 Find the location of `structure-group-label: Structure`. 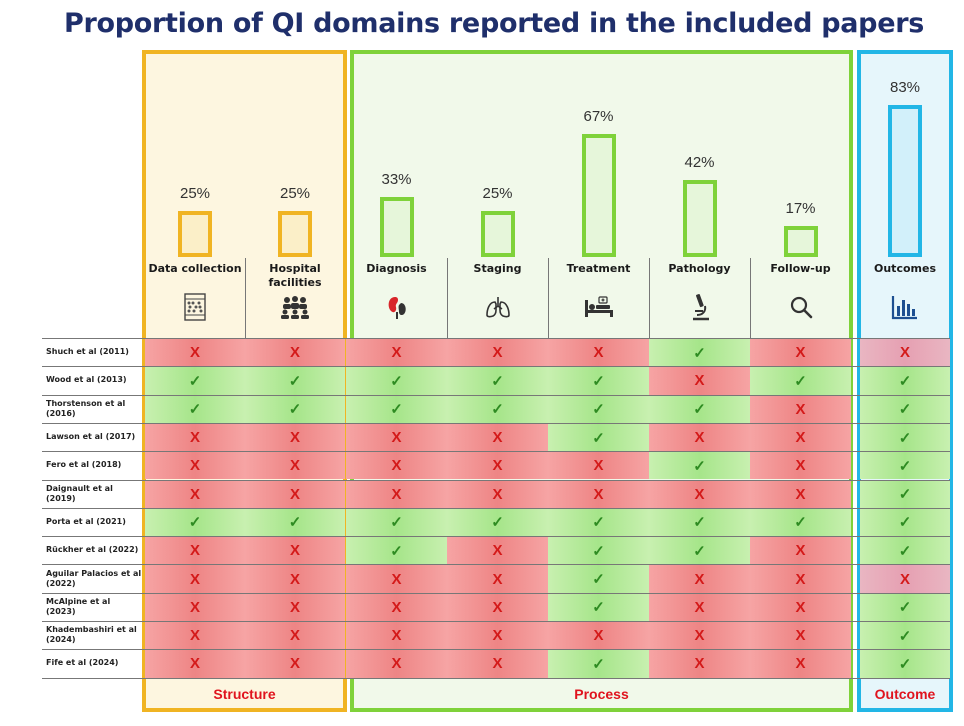

structure-group-label: Structure is located at coordinates (244, 694).